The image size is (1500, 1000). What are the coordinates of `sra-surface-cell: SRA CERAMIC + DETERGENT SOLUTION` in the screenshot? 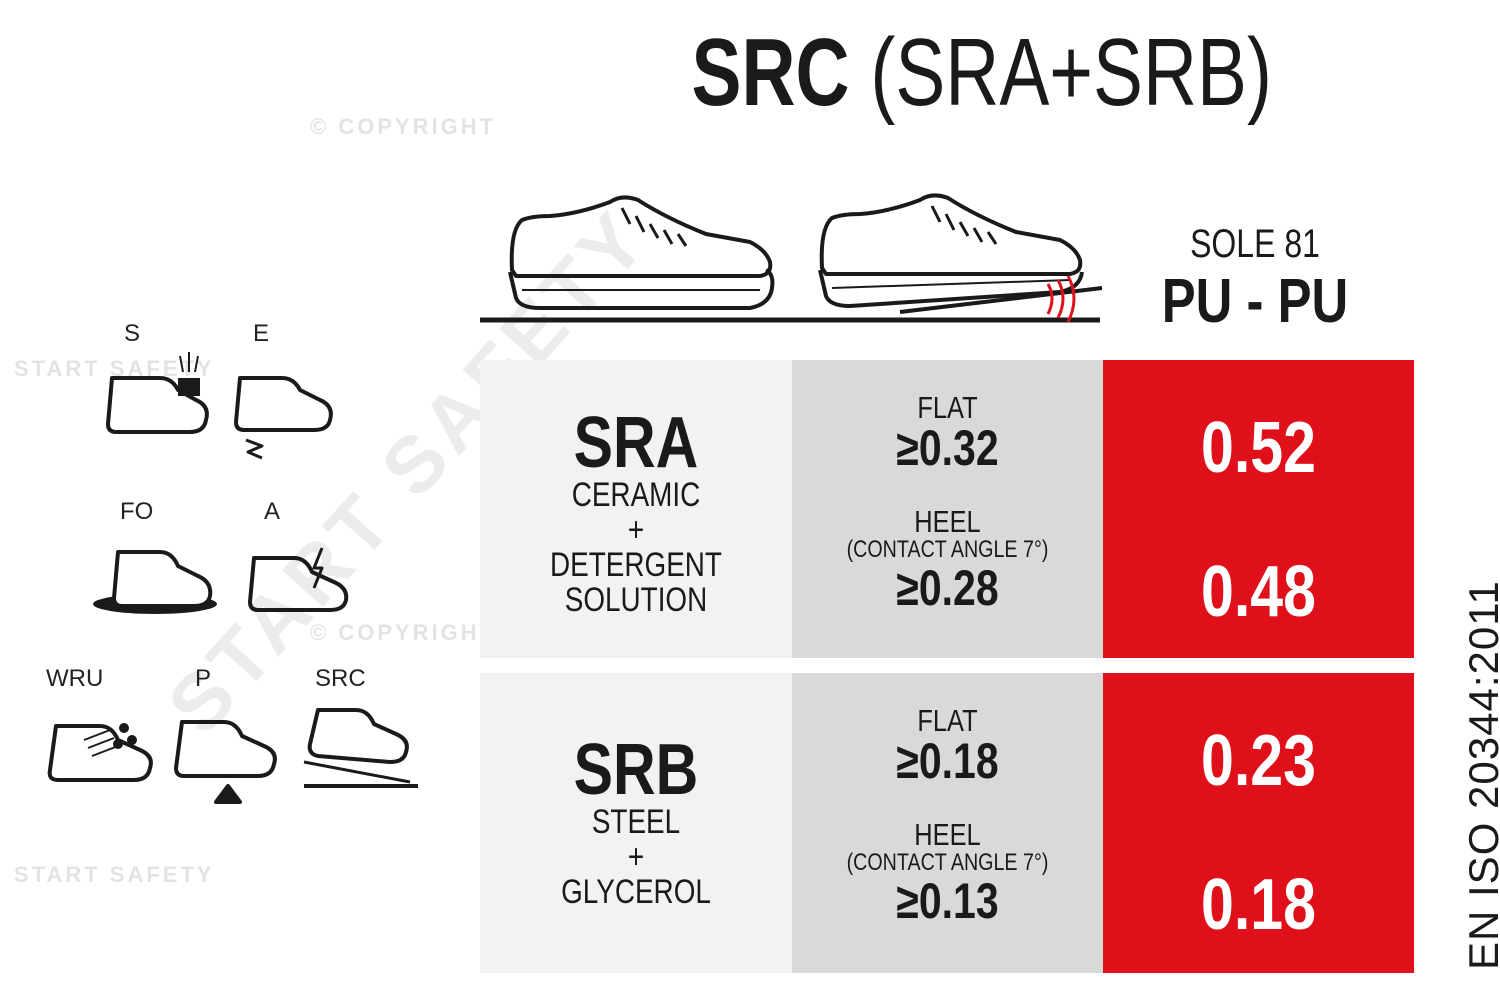 It's located at (636, 509).